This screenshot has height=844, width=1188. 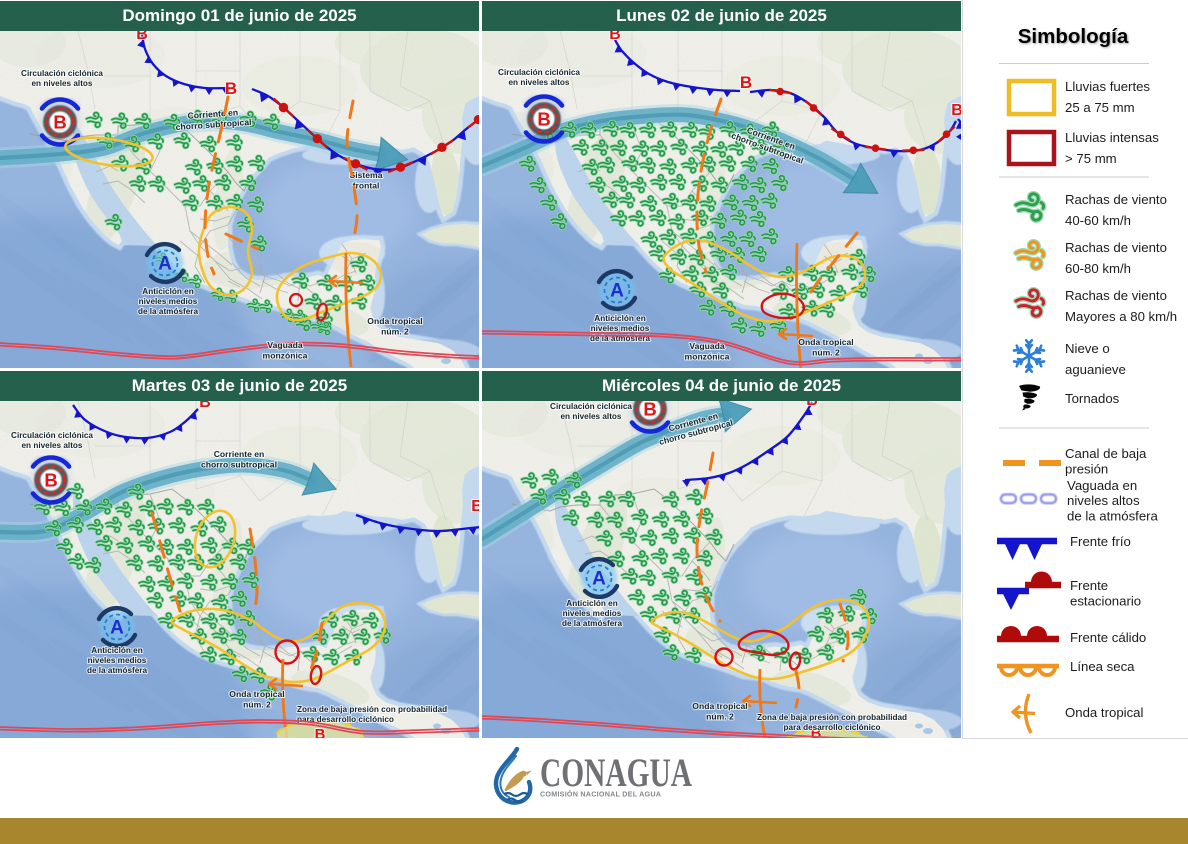 What do you see at coordinates (1102, 666) in the screenshot?
I see `svg-text: Línea seca` at bounding box center [1102, 666].